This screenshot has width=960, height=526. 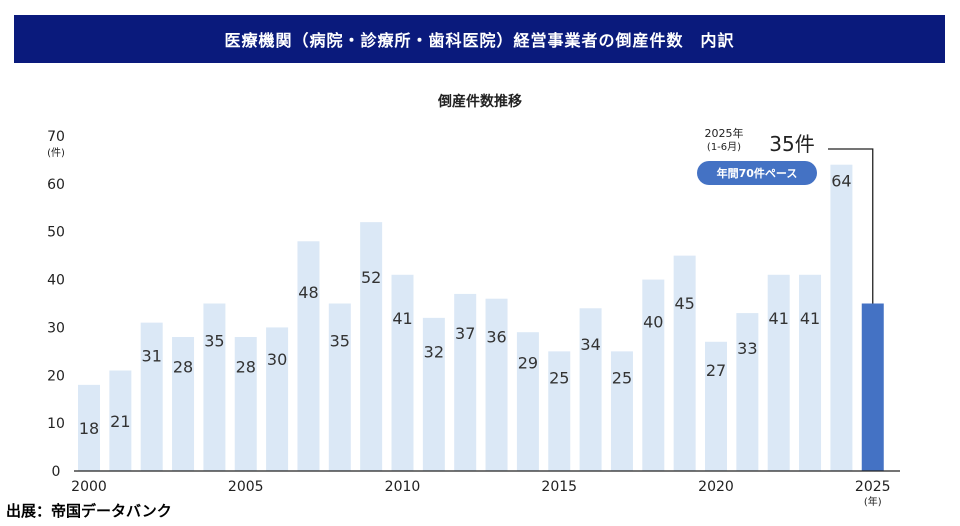 What do you see at coordinates (246, 487) in the screenshot?
I see `x-tick-label: 2005` at bounding box center [246, 487].